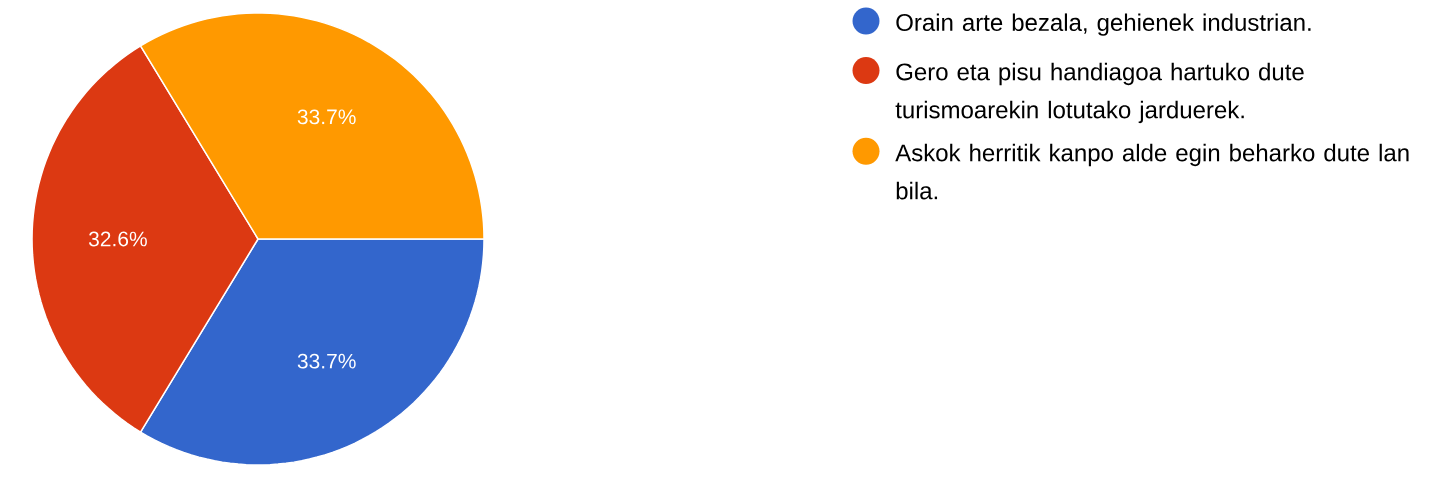  Describe the element at coordinates (1099, 93) in the screenshot. I see `legend-label: Gero eta pisu handiagoa hartuko dute turismoarekin lotutako jarduerek.` at that location.